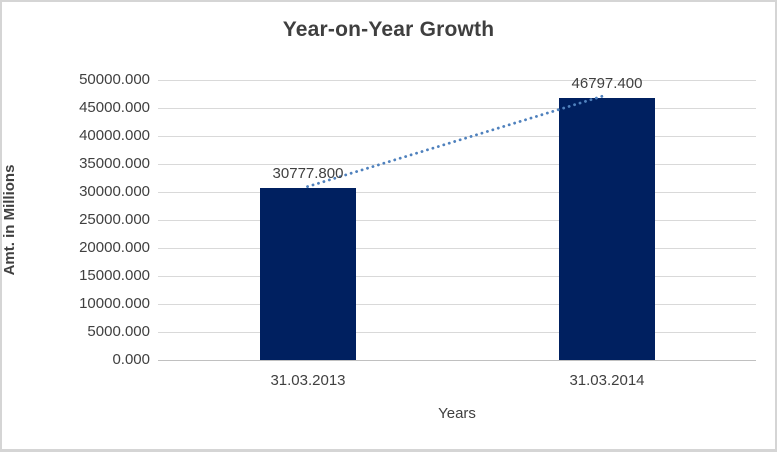 Image resolution: width=777 pixels, height=452 pixels. What do you see at coordinates (114, 163) in the screenshot?
I see `y-tick-label: 35000.000` at bounding box center [114, 163].